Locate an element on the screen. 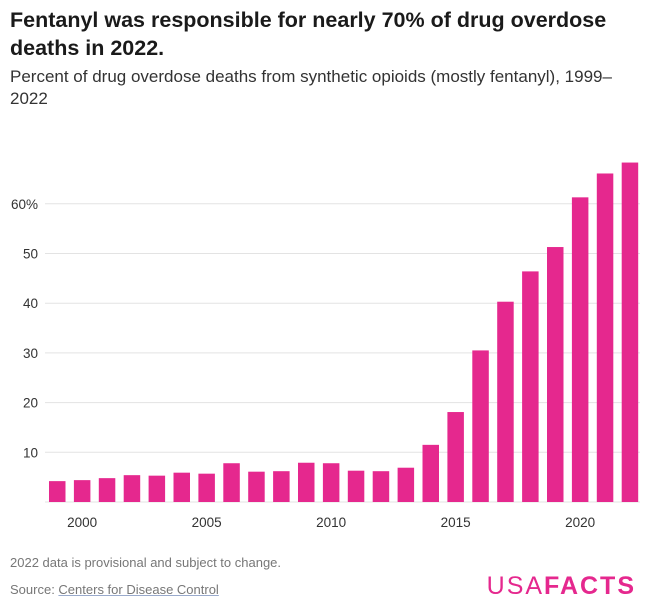  bar-2020 is located at coordinates (580, 350).